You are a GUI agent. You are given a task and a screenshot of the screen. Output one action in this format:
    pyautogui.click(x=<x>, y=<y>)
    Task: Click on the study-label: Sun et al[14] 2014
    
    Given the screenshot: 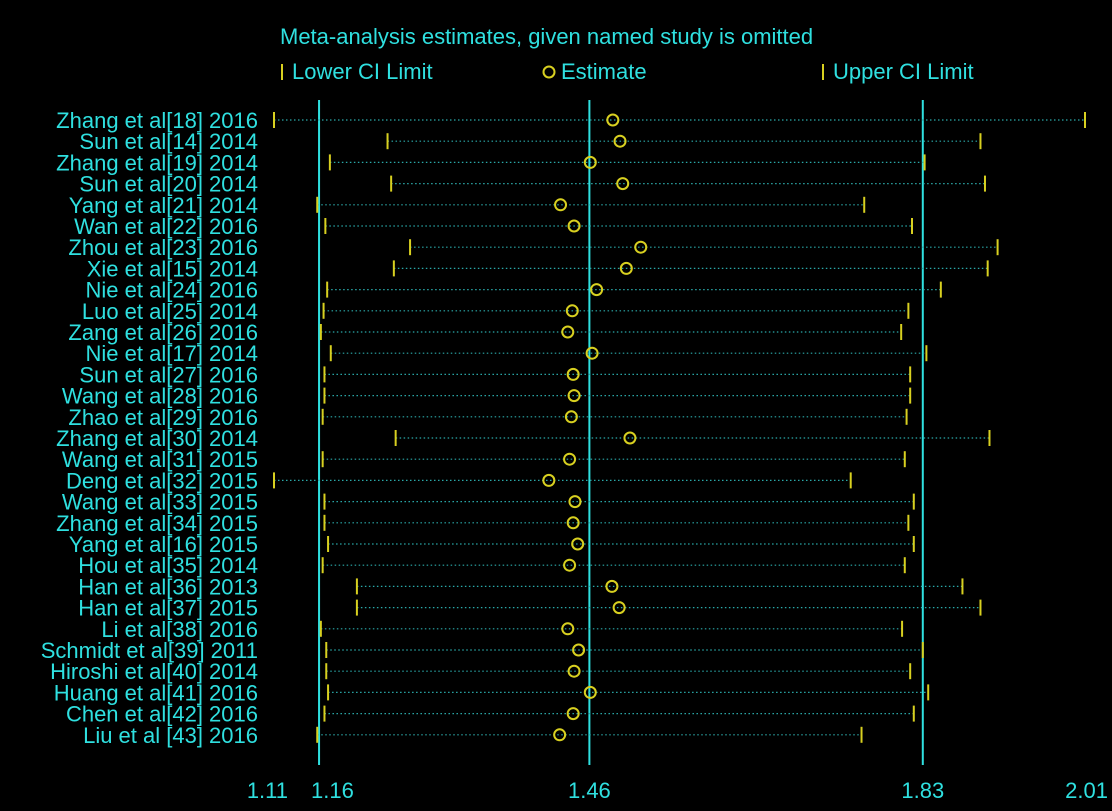 What is the action you would take?
    pyautogui.click(x=168, y=141)
    